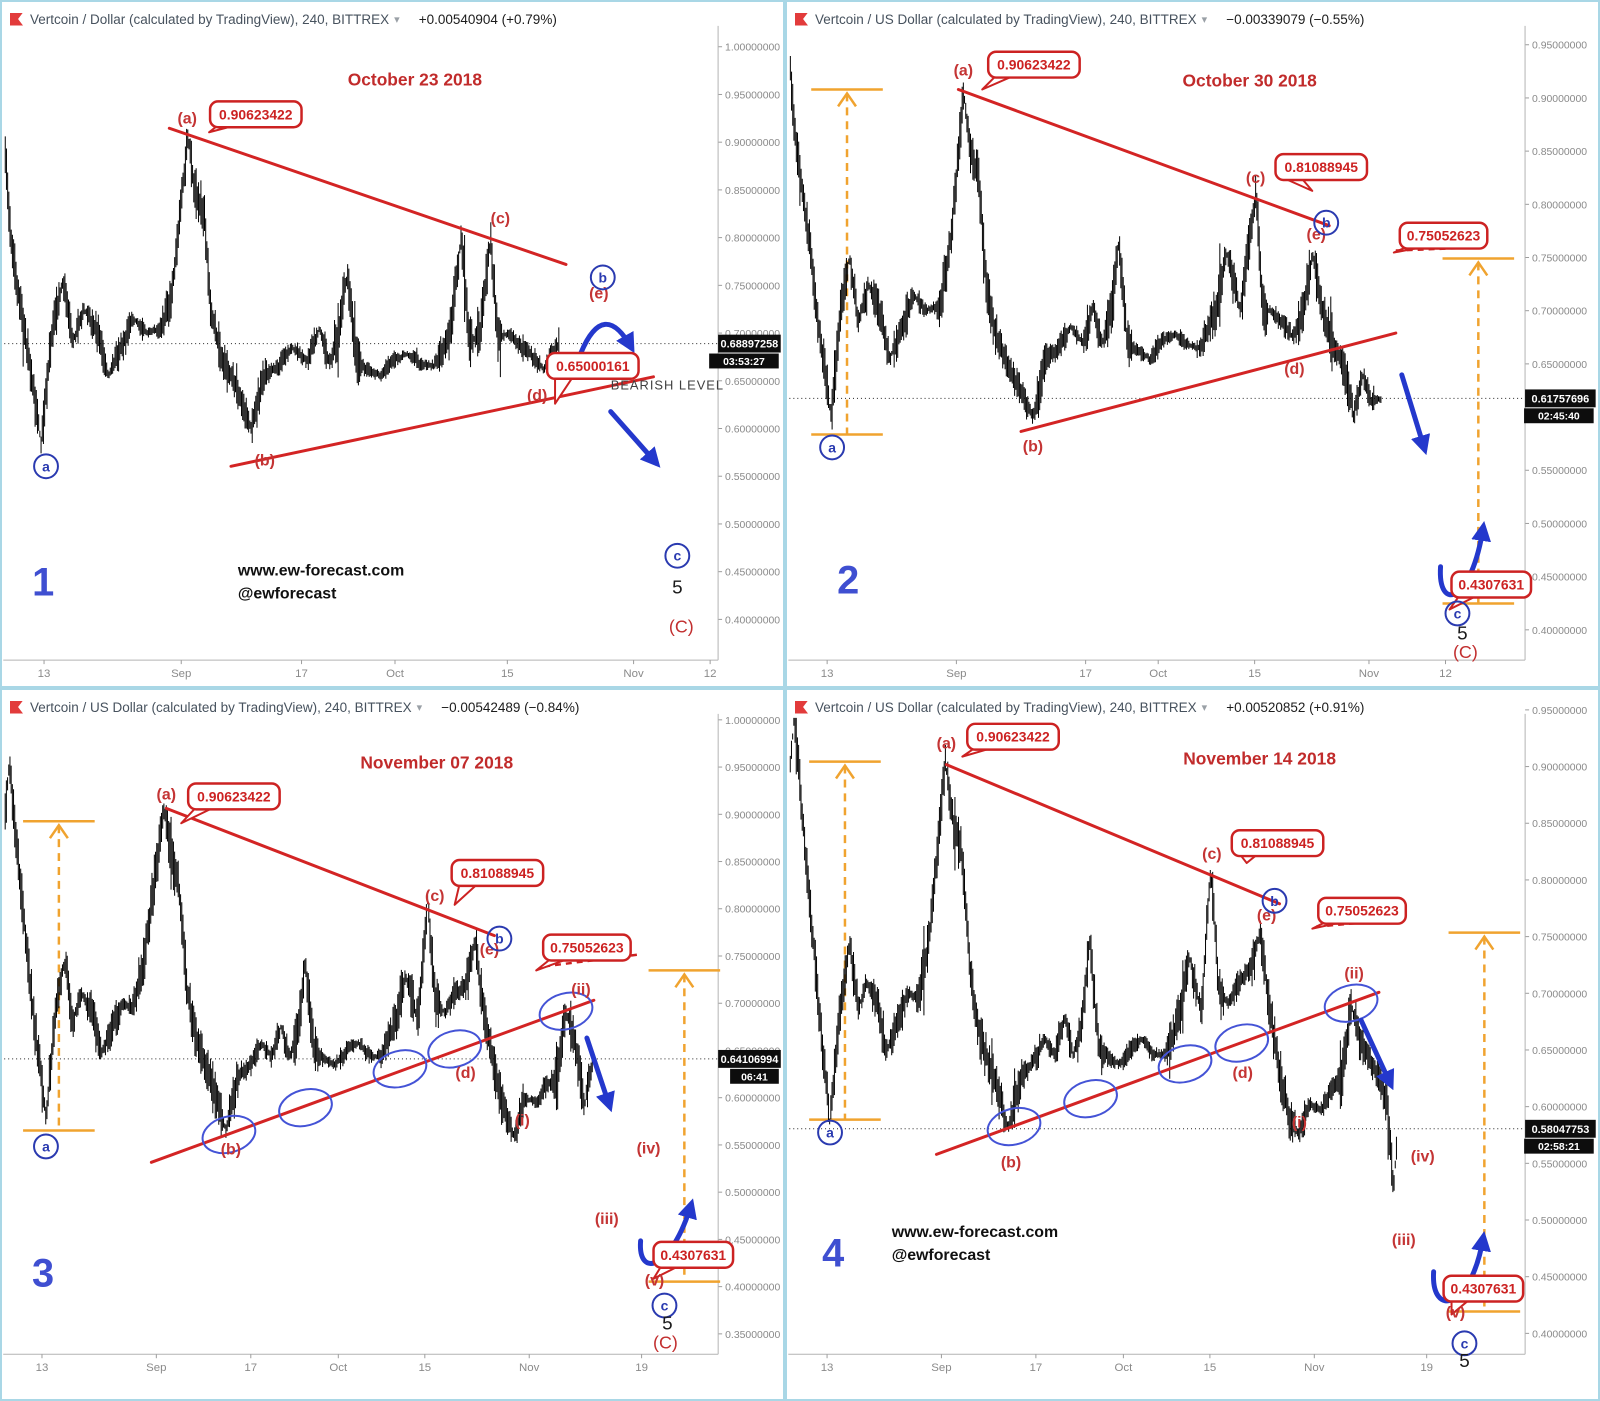 This screenshot has width=1600, height=1401. I want to click on y-axis-label: 0.75000000, so click(752, 957).